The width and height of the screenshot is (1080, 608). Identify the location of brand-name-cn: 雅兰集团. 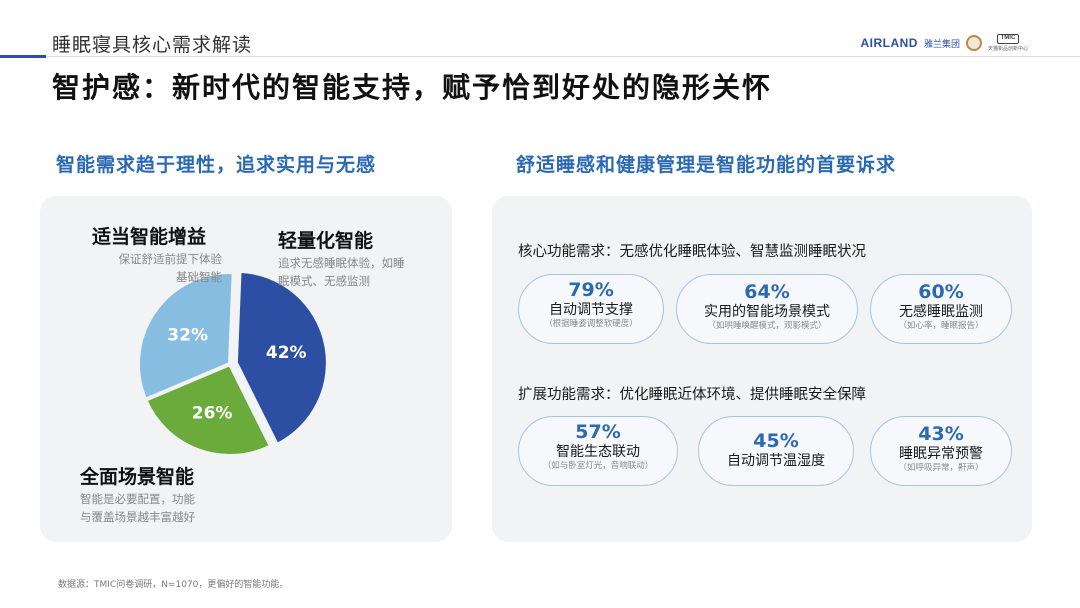
(941, 44).